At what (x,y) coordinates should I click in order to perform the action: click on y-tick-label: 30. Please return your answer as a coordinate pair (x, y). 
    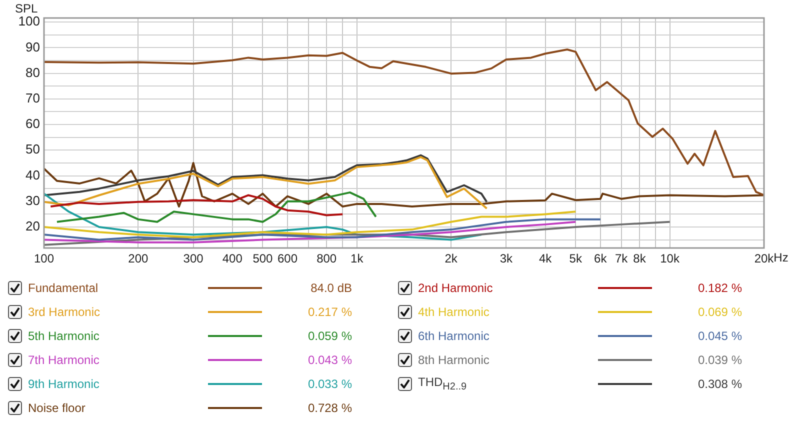
    Looking at the image, I should click on (33, 200).